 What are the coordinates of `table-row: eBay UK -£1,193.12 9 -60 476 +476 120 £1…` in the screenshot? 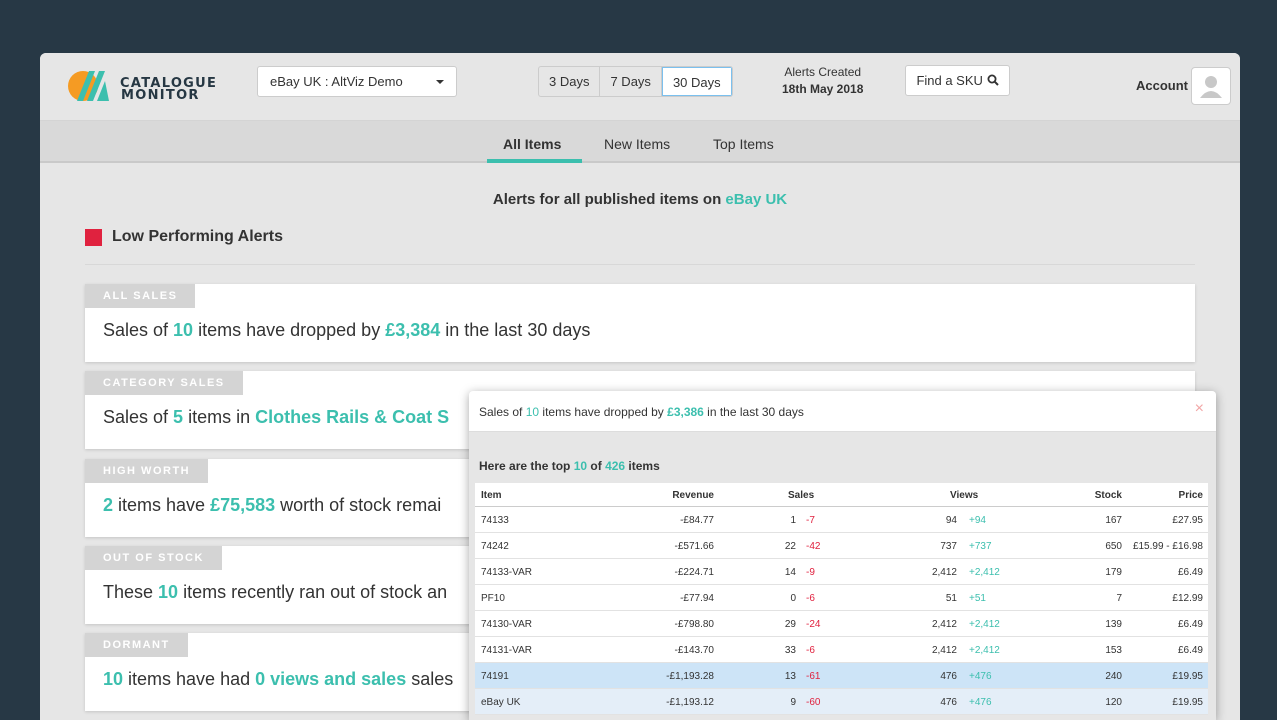 It's located at (841, 702).